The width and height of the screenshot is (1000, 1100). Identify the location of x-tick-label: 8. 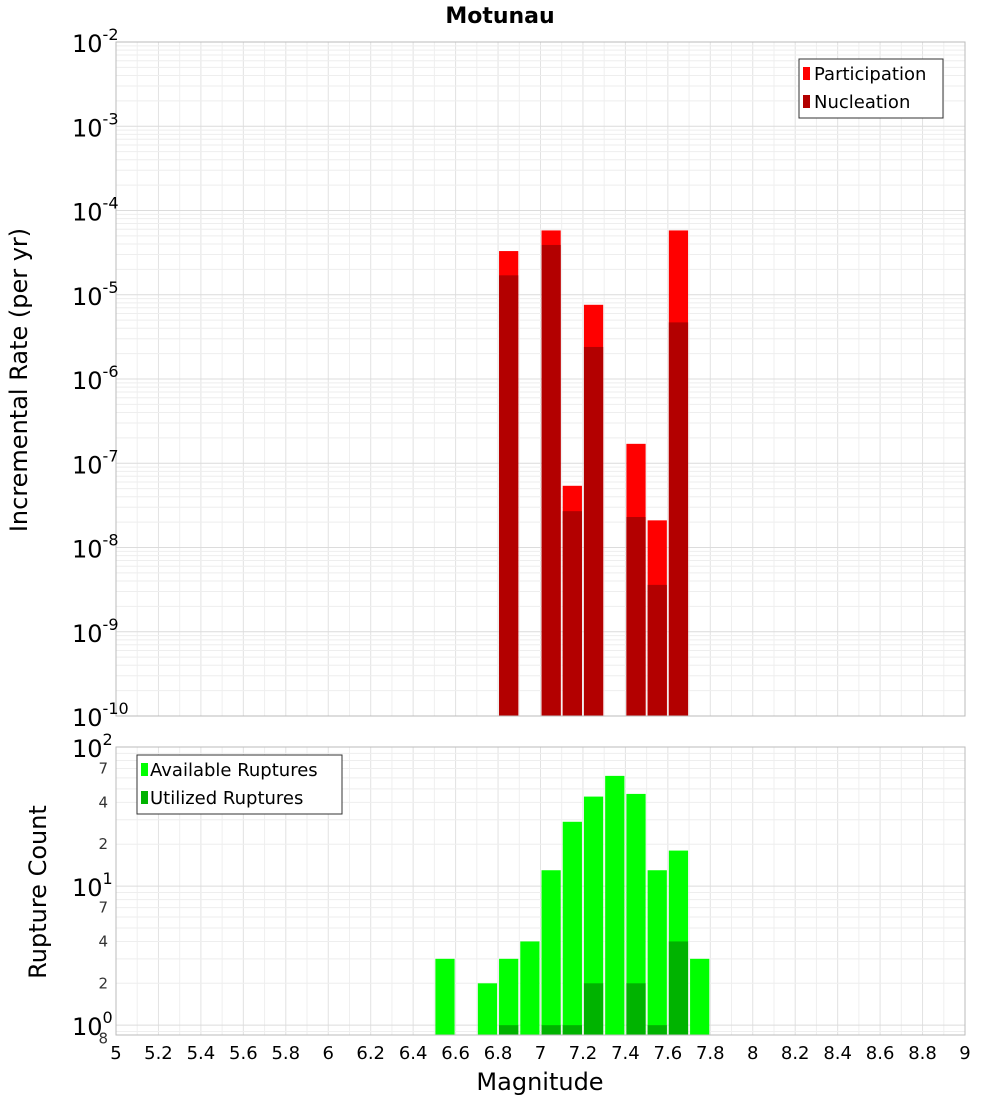
(752, 1053).